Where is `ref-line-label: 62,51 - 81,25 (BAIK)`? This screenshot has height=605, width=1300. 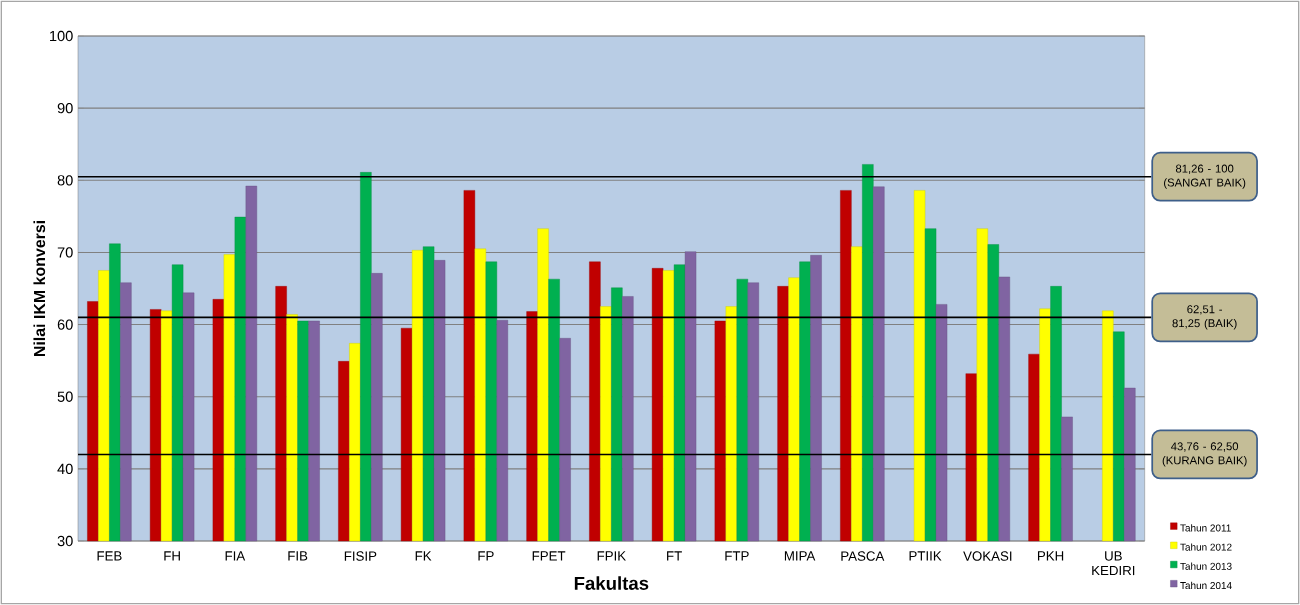
ref-line-label: 62,51 - 81,25 (BAIK) is located at coordinates (1204, 317).